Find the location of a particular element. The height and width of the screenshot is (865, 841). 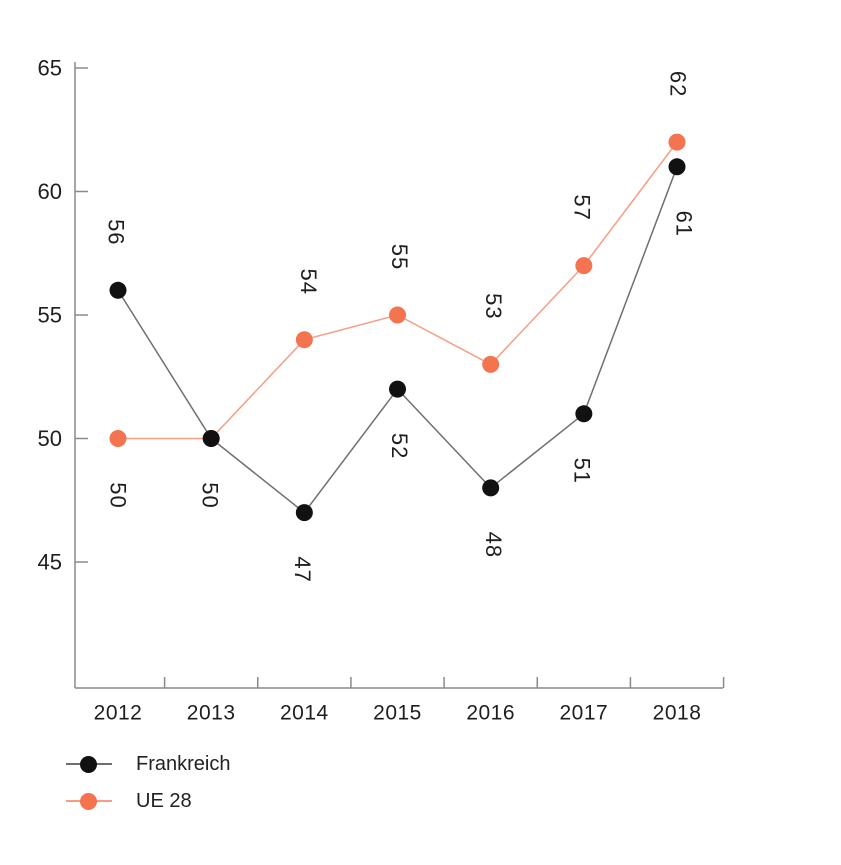

legend-marker-ue28 is located at coordinates (89, 801).